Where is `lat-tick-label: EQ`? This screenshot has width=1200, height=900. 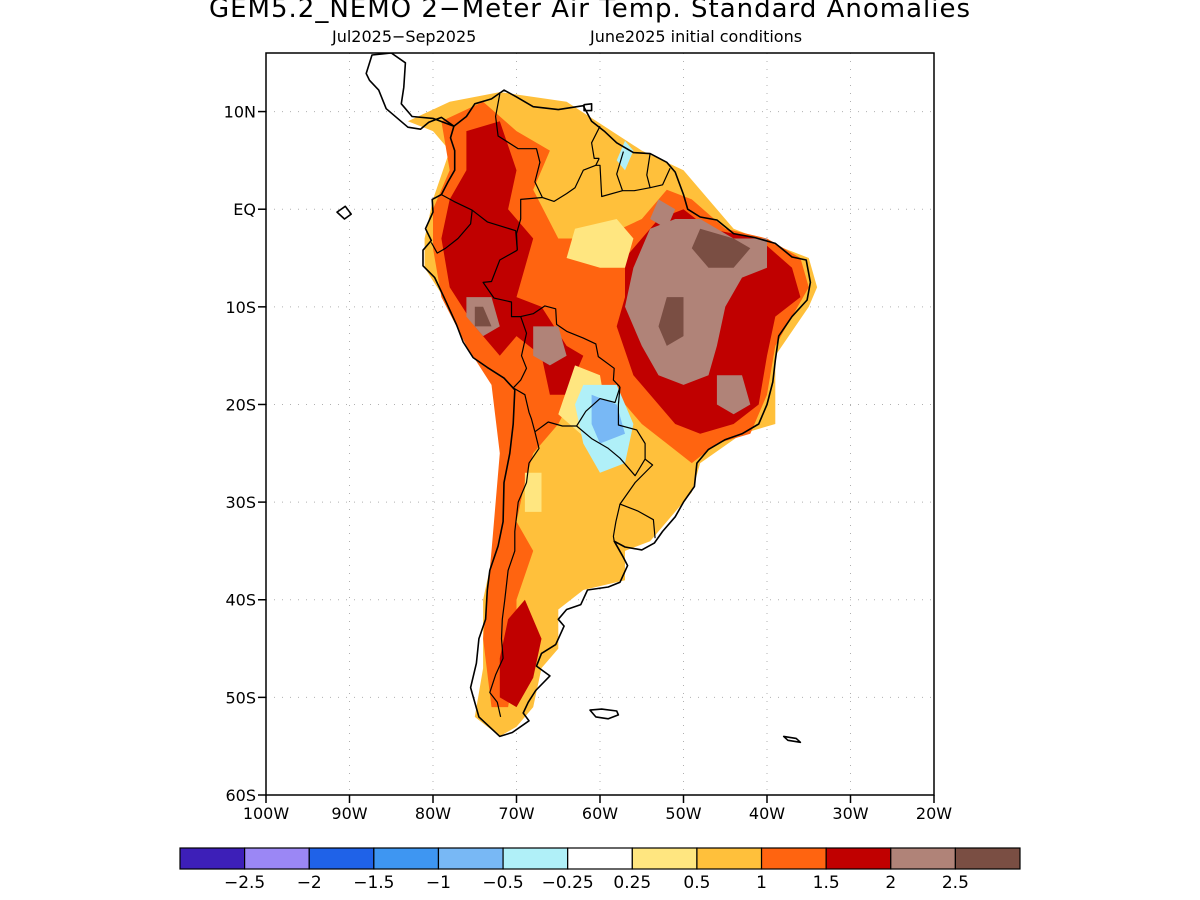 lat-tick-label: EQ is located at coordinates (244, 209).